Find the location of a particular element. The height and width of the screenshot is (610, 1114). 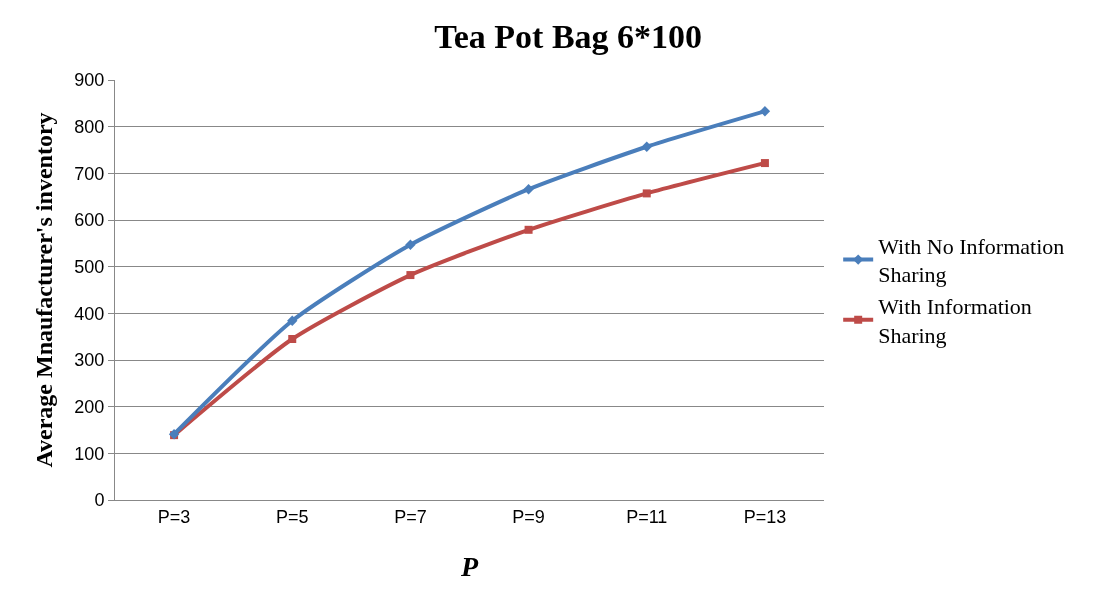

y-tick-label: 600 is located at coordinates (89, 220).